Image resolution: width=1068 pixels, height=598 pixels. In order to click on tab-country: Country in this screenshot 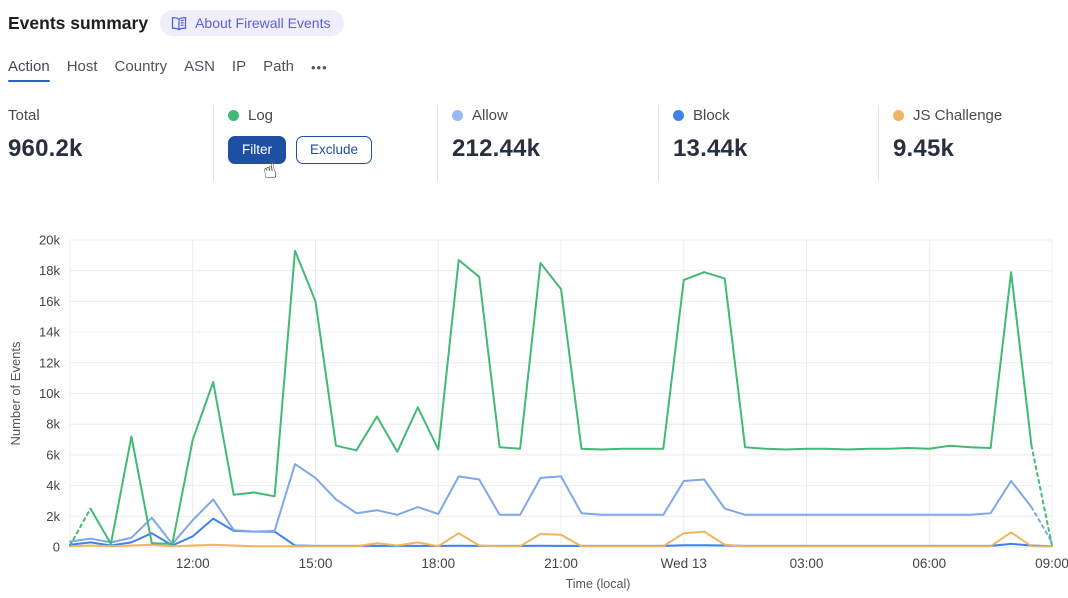, I will do `click(141, 66)`.